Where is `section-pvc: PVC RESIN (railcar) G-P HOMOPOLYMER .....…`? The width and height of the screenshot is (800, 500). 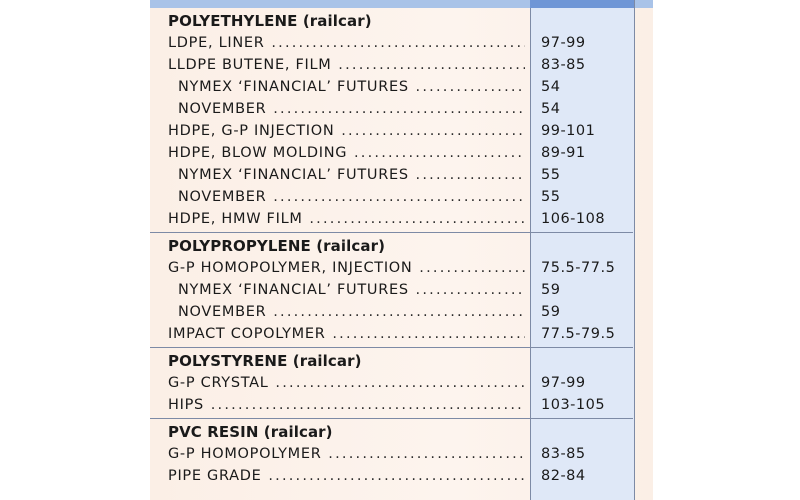 section-pvc: PVC RESIN (railcar) G-P HOMOPOLYMER .....… is located at coordinates (391, 452).